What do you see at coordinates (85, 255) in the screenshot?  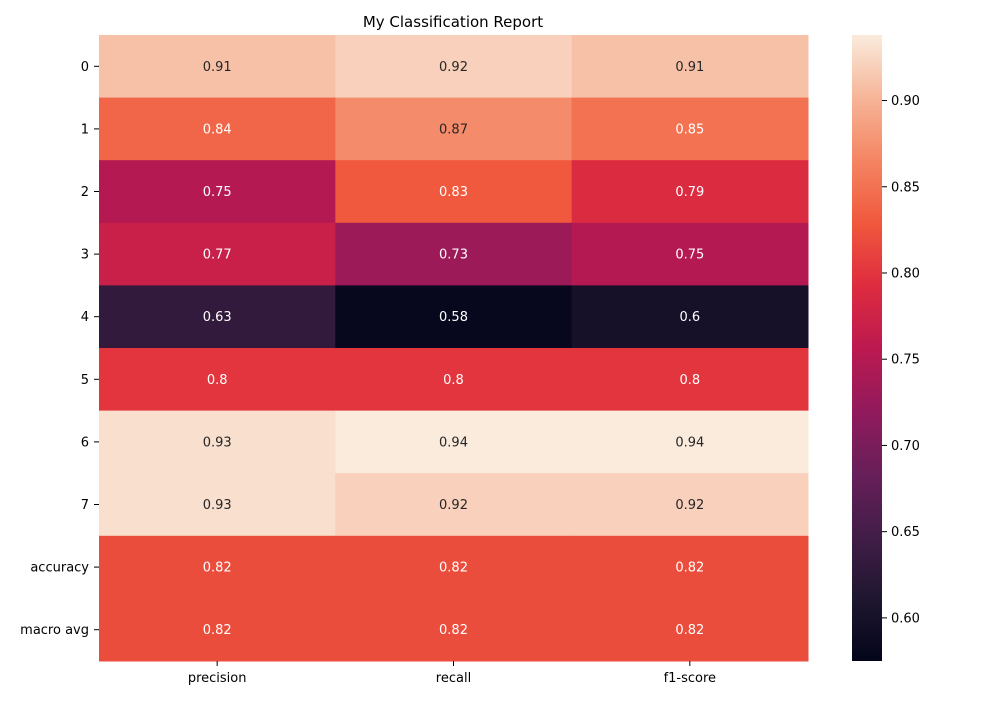 I see `row-label: 3` at bounding box center [85, 255].